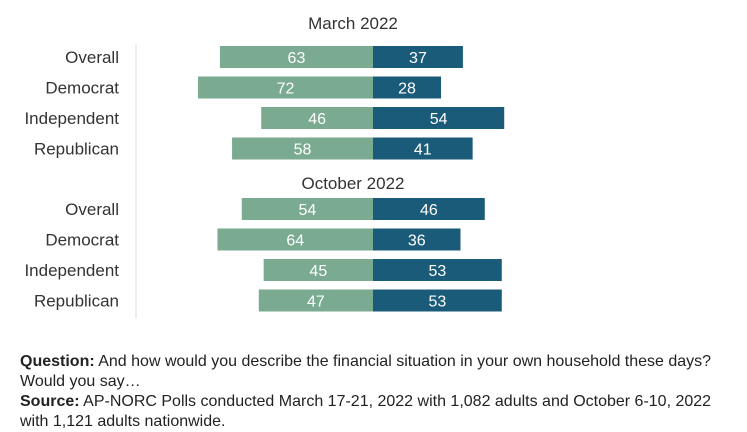  I want to click on panel-title: March 2022, so click(353, 23).